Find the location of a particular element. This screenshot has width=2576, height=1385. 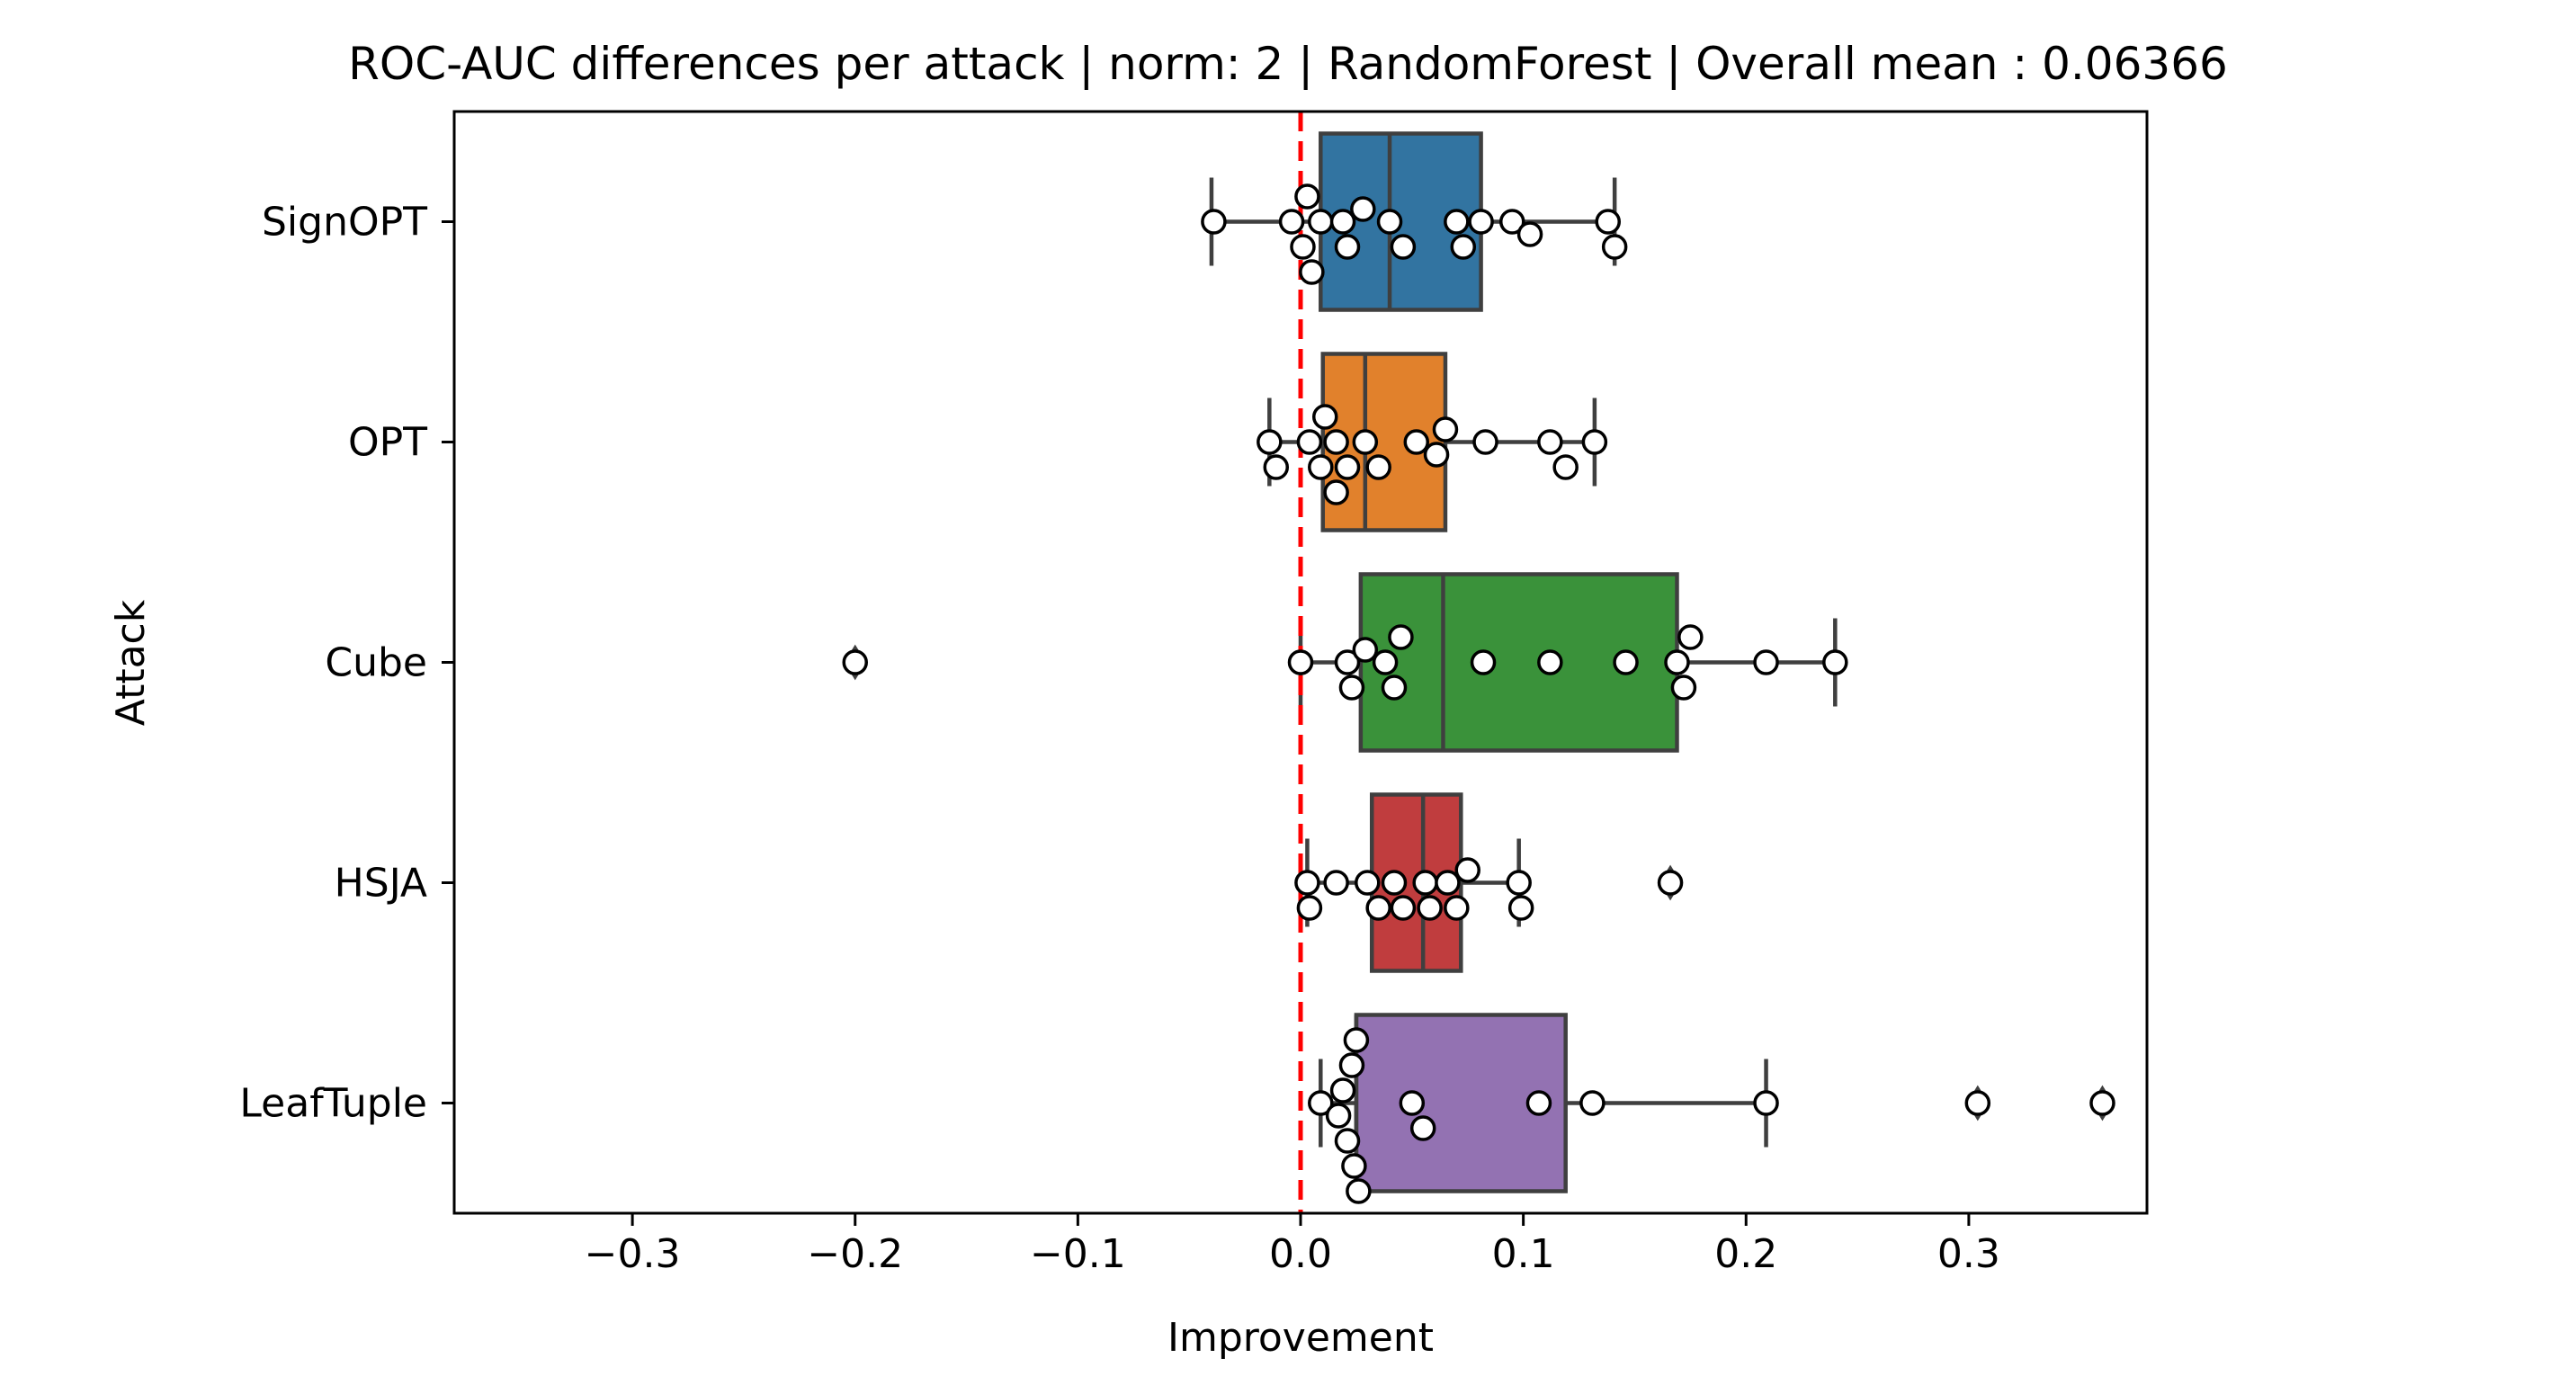

x-axis: −0.3 −0.2 −0.1 0.0 0.1 0.2 0.3 is located at coordinates (1292, 1245).